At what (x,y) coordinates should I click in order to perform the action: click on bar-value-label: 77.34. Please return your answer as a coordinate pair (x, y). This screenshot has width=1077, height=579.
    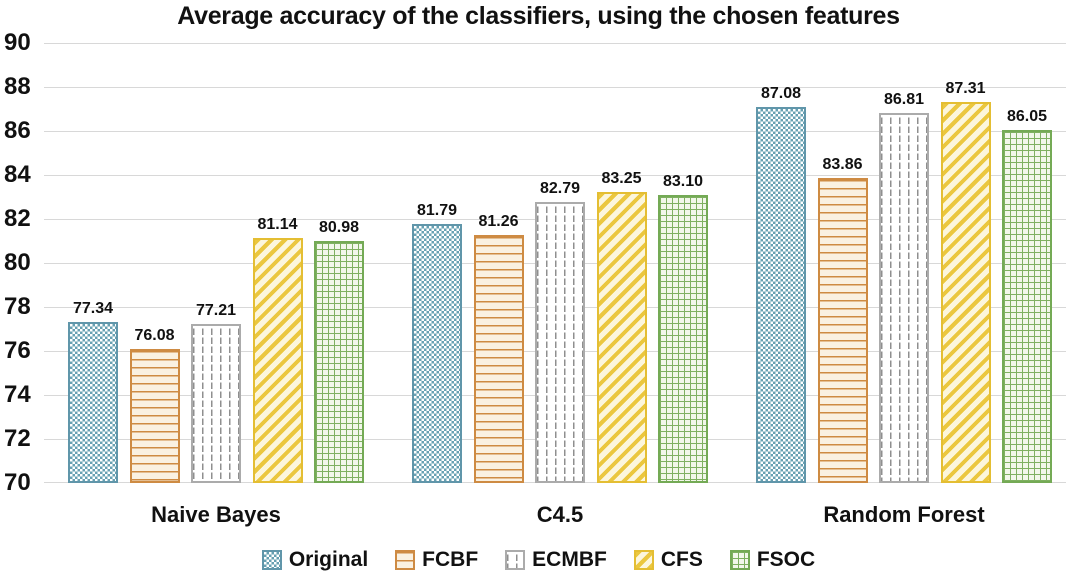
    Looking at the image, I should click on (93, 308).